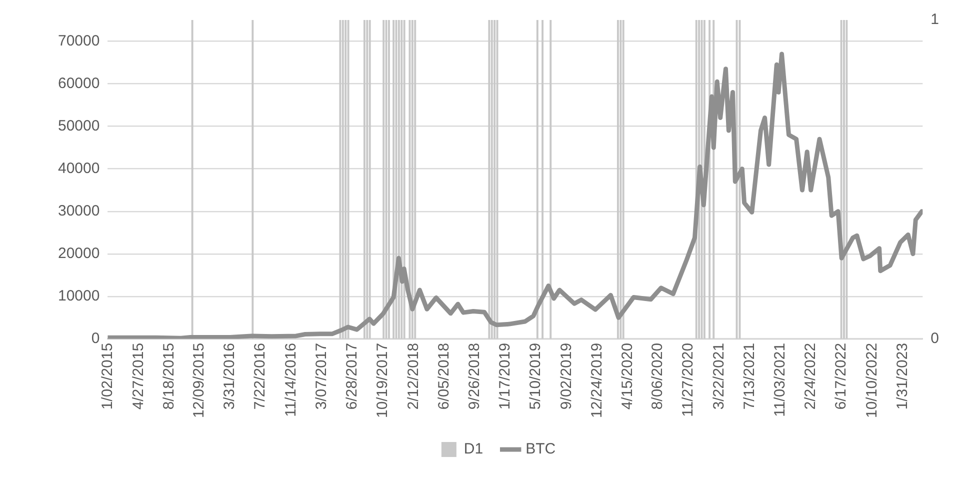 The width and height of the screenshot is (957, 477). Describe the element at coordinates (79, 296) in the screenshot. I see `y-tick-label: 10000` at that location.